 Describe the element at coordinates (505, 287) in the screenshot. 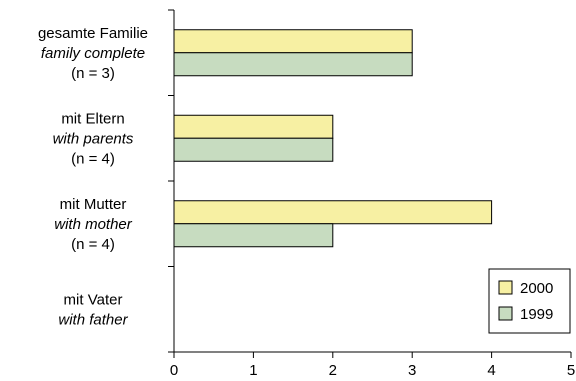

I see `legend-swatch-2000` at that location.